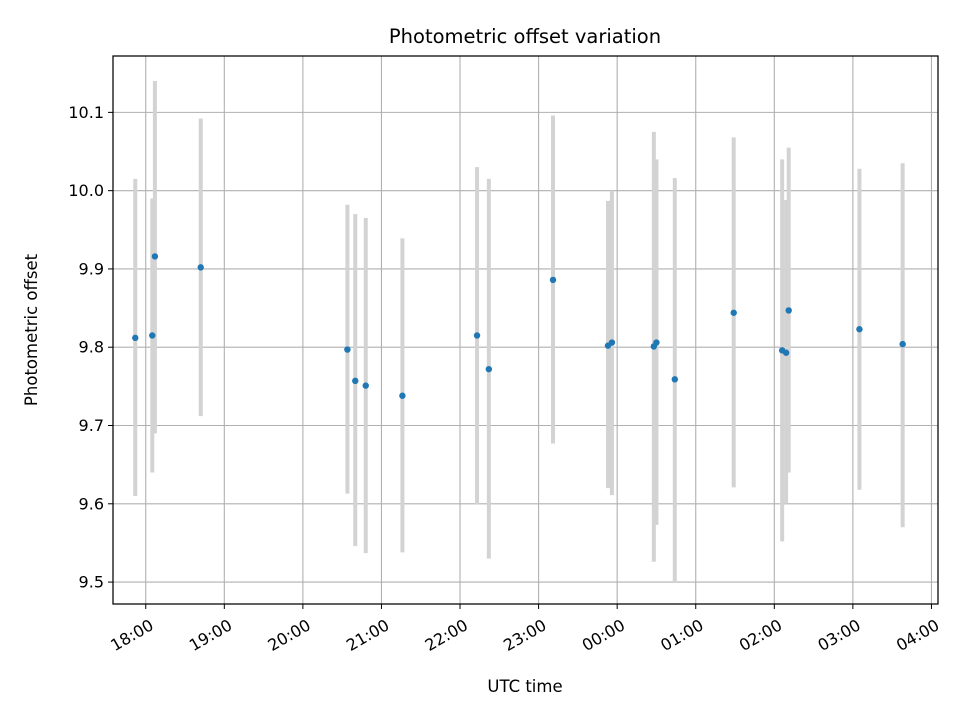 The height and width of the screenshot is (720, 960). Describe the element at coordinates (91, 503) in the screenshot. I see `y-tick-label: 9.6` at that location.